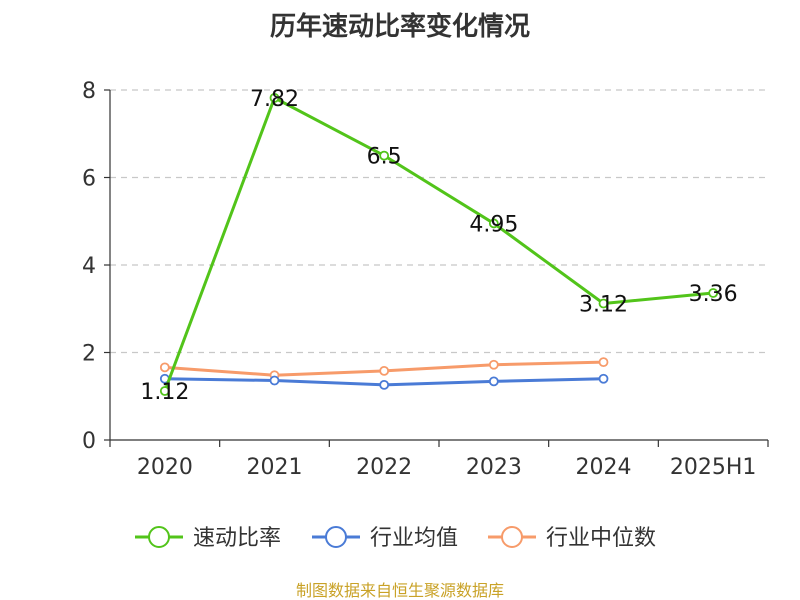  Describe the element at coordinates (89, 266) in the screenshot. I see `y-tick-label: 4` at that location.